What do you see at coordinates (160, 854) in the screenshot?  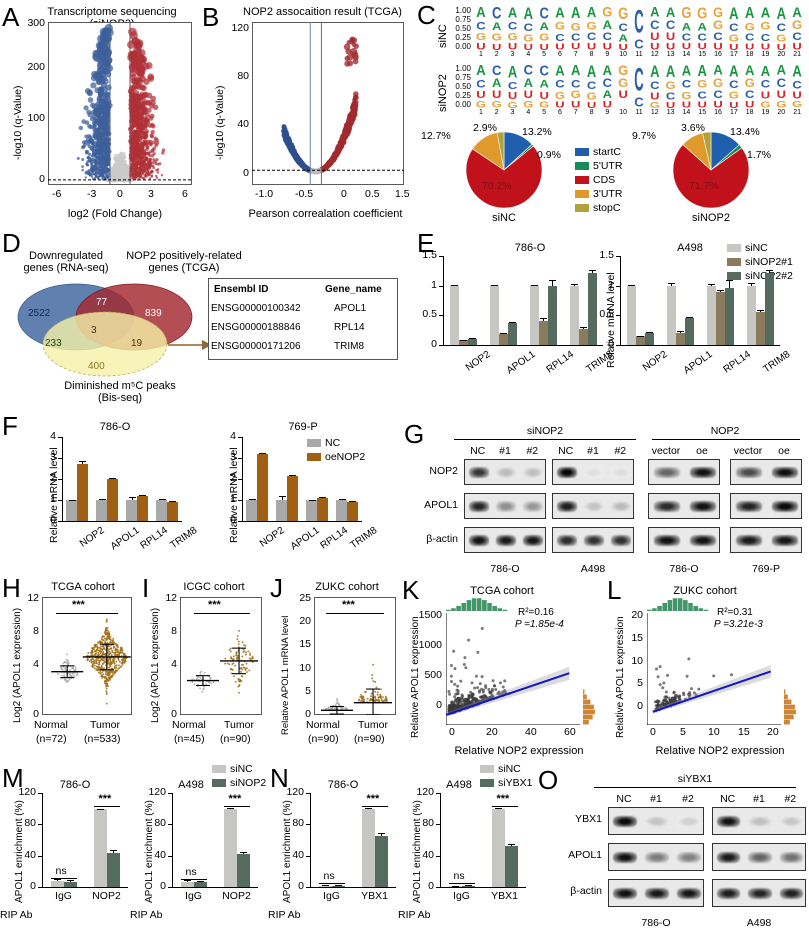 I see `y-tick-label: 40` at bounding box center [160, 854].